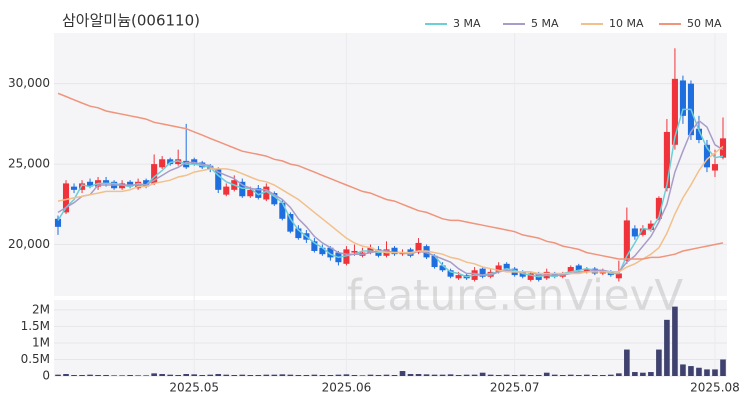 The width and height of the screenshot is (750, 400). Describe the element at coordinates (545, 23) in the screenshot. I see `legend-label: 5 MA` at that location.